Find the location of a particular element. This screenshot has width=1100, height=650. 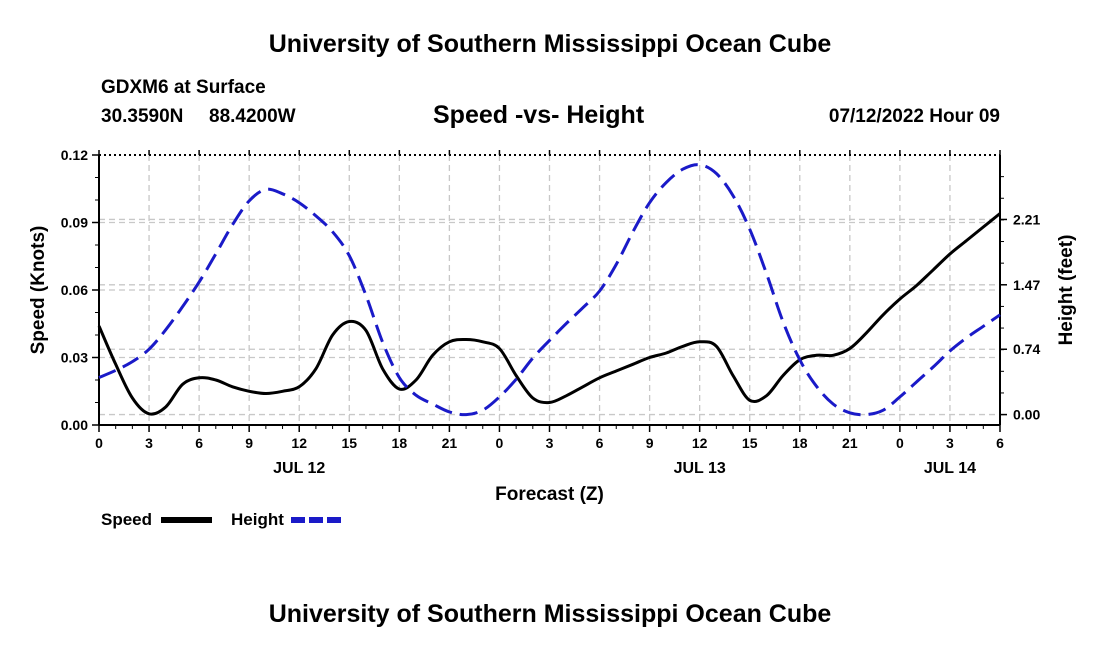

y-left-tick-label: 0.03 is located at coordinates (74, 358).